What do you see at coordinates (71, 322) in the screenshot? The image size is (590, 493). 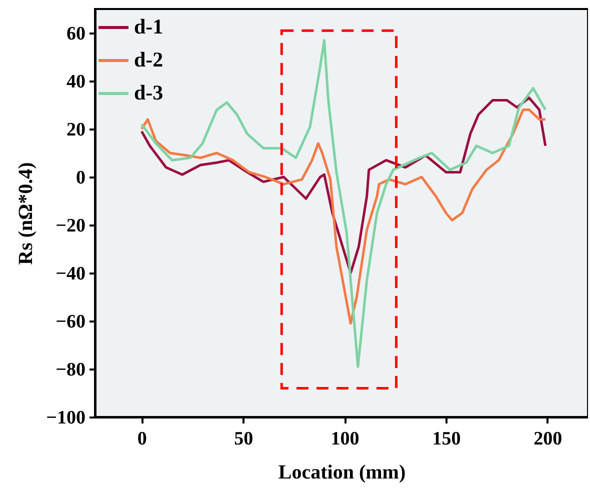 I see `y-tick-label: −60` at bounding box center [71, 322].